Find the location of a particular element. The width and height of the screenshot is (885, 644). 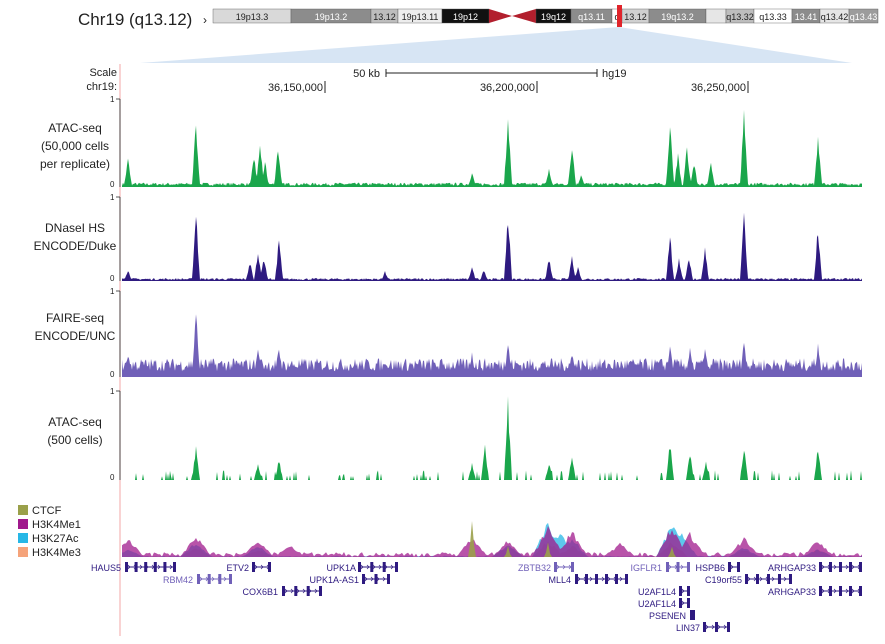

track-label: (500 cells) is located at coordinates (74, 440).